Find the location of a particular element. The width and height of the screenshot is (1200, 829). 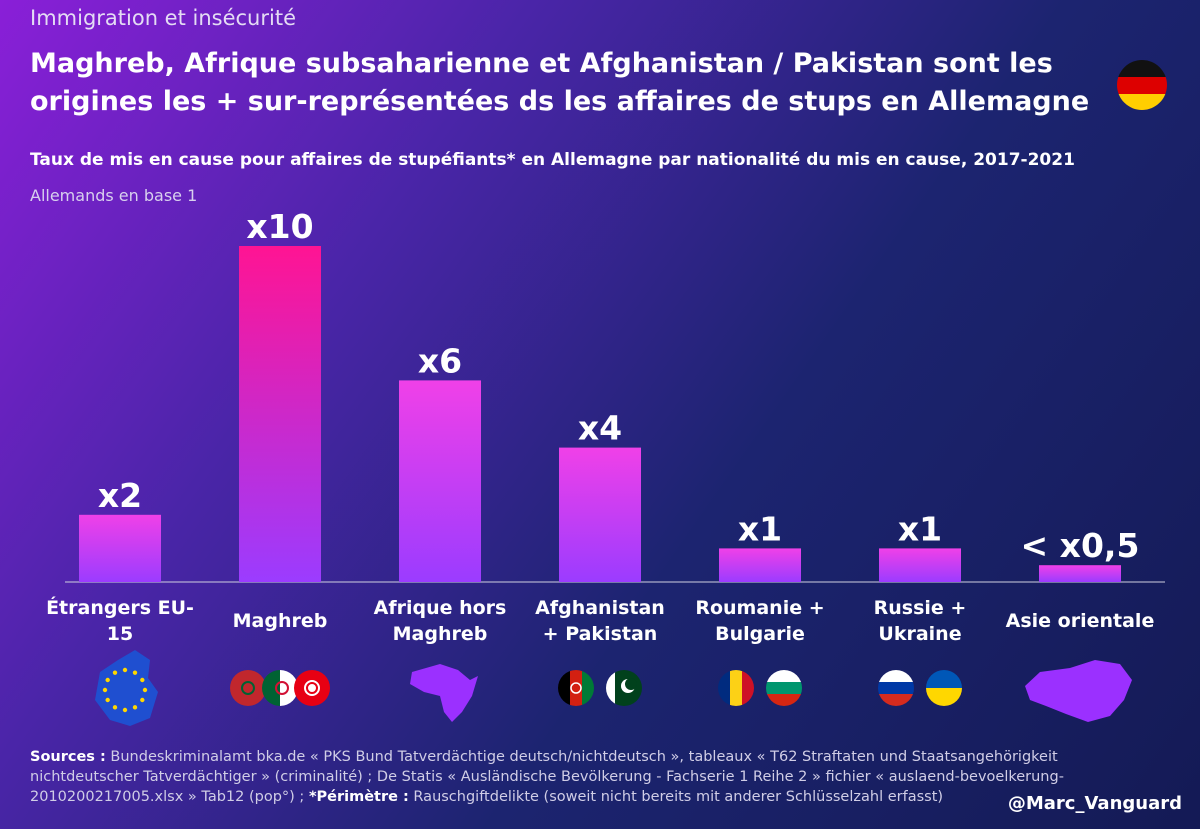

category-label: Maghreb is located at coordinates (280, 621).